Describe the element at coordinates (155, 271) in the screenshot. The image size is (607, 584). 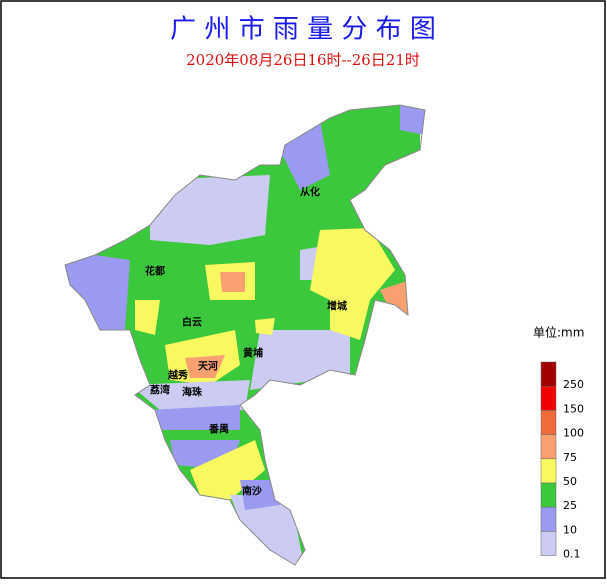
I see `district-label: 花都` at that location.